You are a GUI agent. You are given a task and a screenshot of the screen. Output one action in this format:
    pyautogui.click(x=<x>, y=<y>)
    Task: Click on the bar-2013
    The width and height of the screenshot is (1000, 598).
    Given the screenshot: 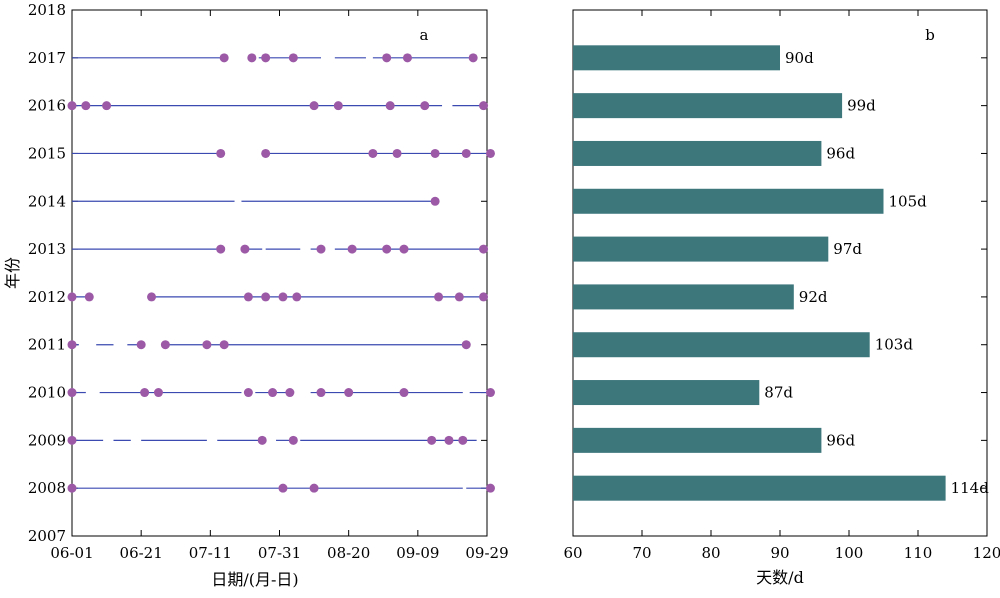 What is the action you would take?
    pyautogui.click(x=701, y=249)
    